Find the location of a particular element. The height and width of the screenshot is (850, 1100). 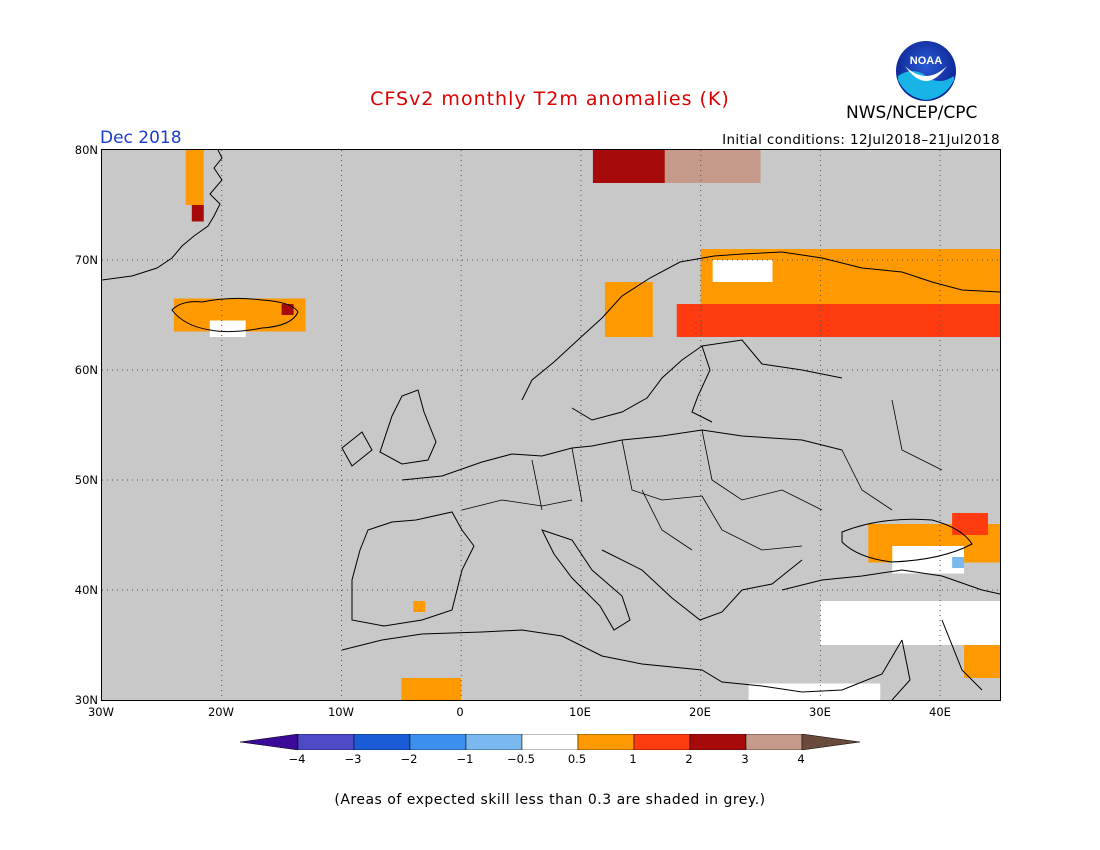

y-tick-50n: 50N is located at coordinates (86, 480).